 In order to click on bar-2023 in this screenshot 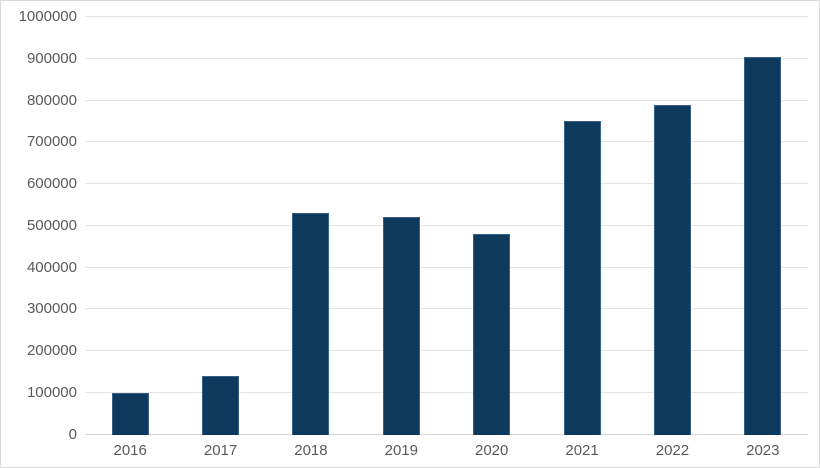, I will do `click(763, 245)`.